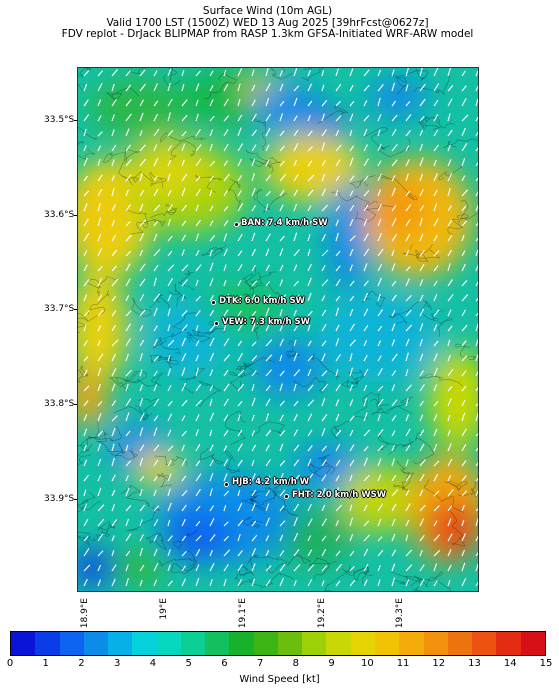 The height and width of the screenshot is (692, 559). Describe the element at coordinates (216, 323) in the screenshot. I see `station-marker-vew` at that location.